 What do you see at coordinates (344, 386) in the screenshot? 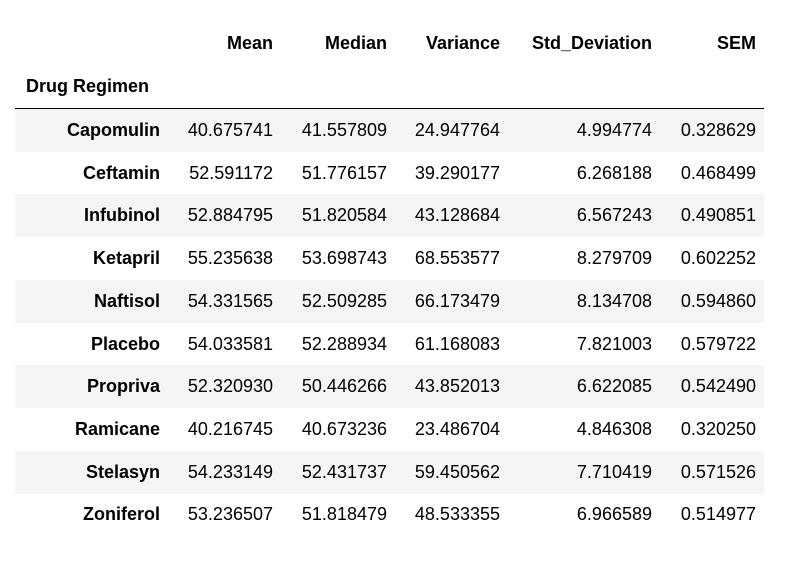
I see `table-cell: 50.446266` at bounding box center [344, 386].